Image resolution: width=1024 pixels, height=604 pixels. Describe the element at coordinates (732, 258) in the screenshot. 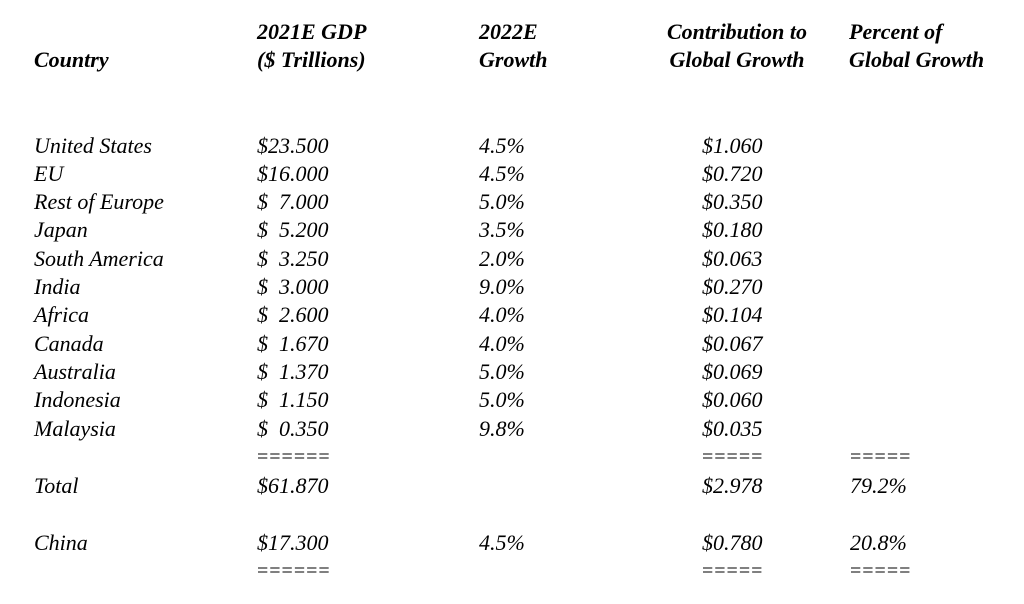

I see `contribution-cell: $0.063` at that location.